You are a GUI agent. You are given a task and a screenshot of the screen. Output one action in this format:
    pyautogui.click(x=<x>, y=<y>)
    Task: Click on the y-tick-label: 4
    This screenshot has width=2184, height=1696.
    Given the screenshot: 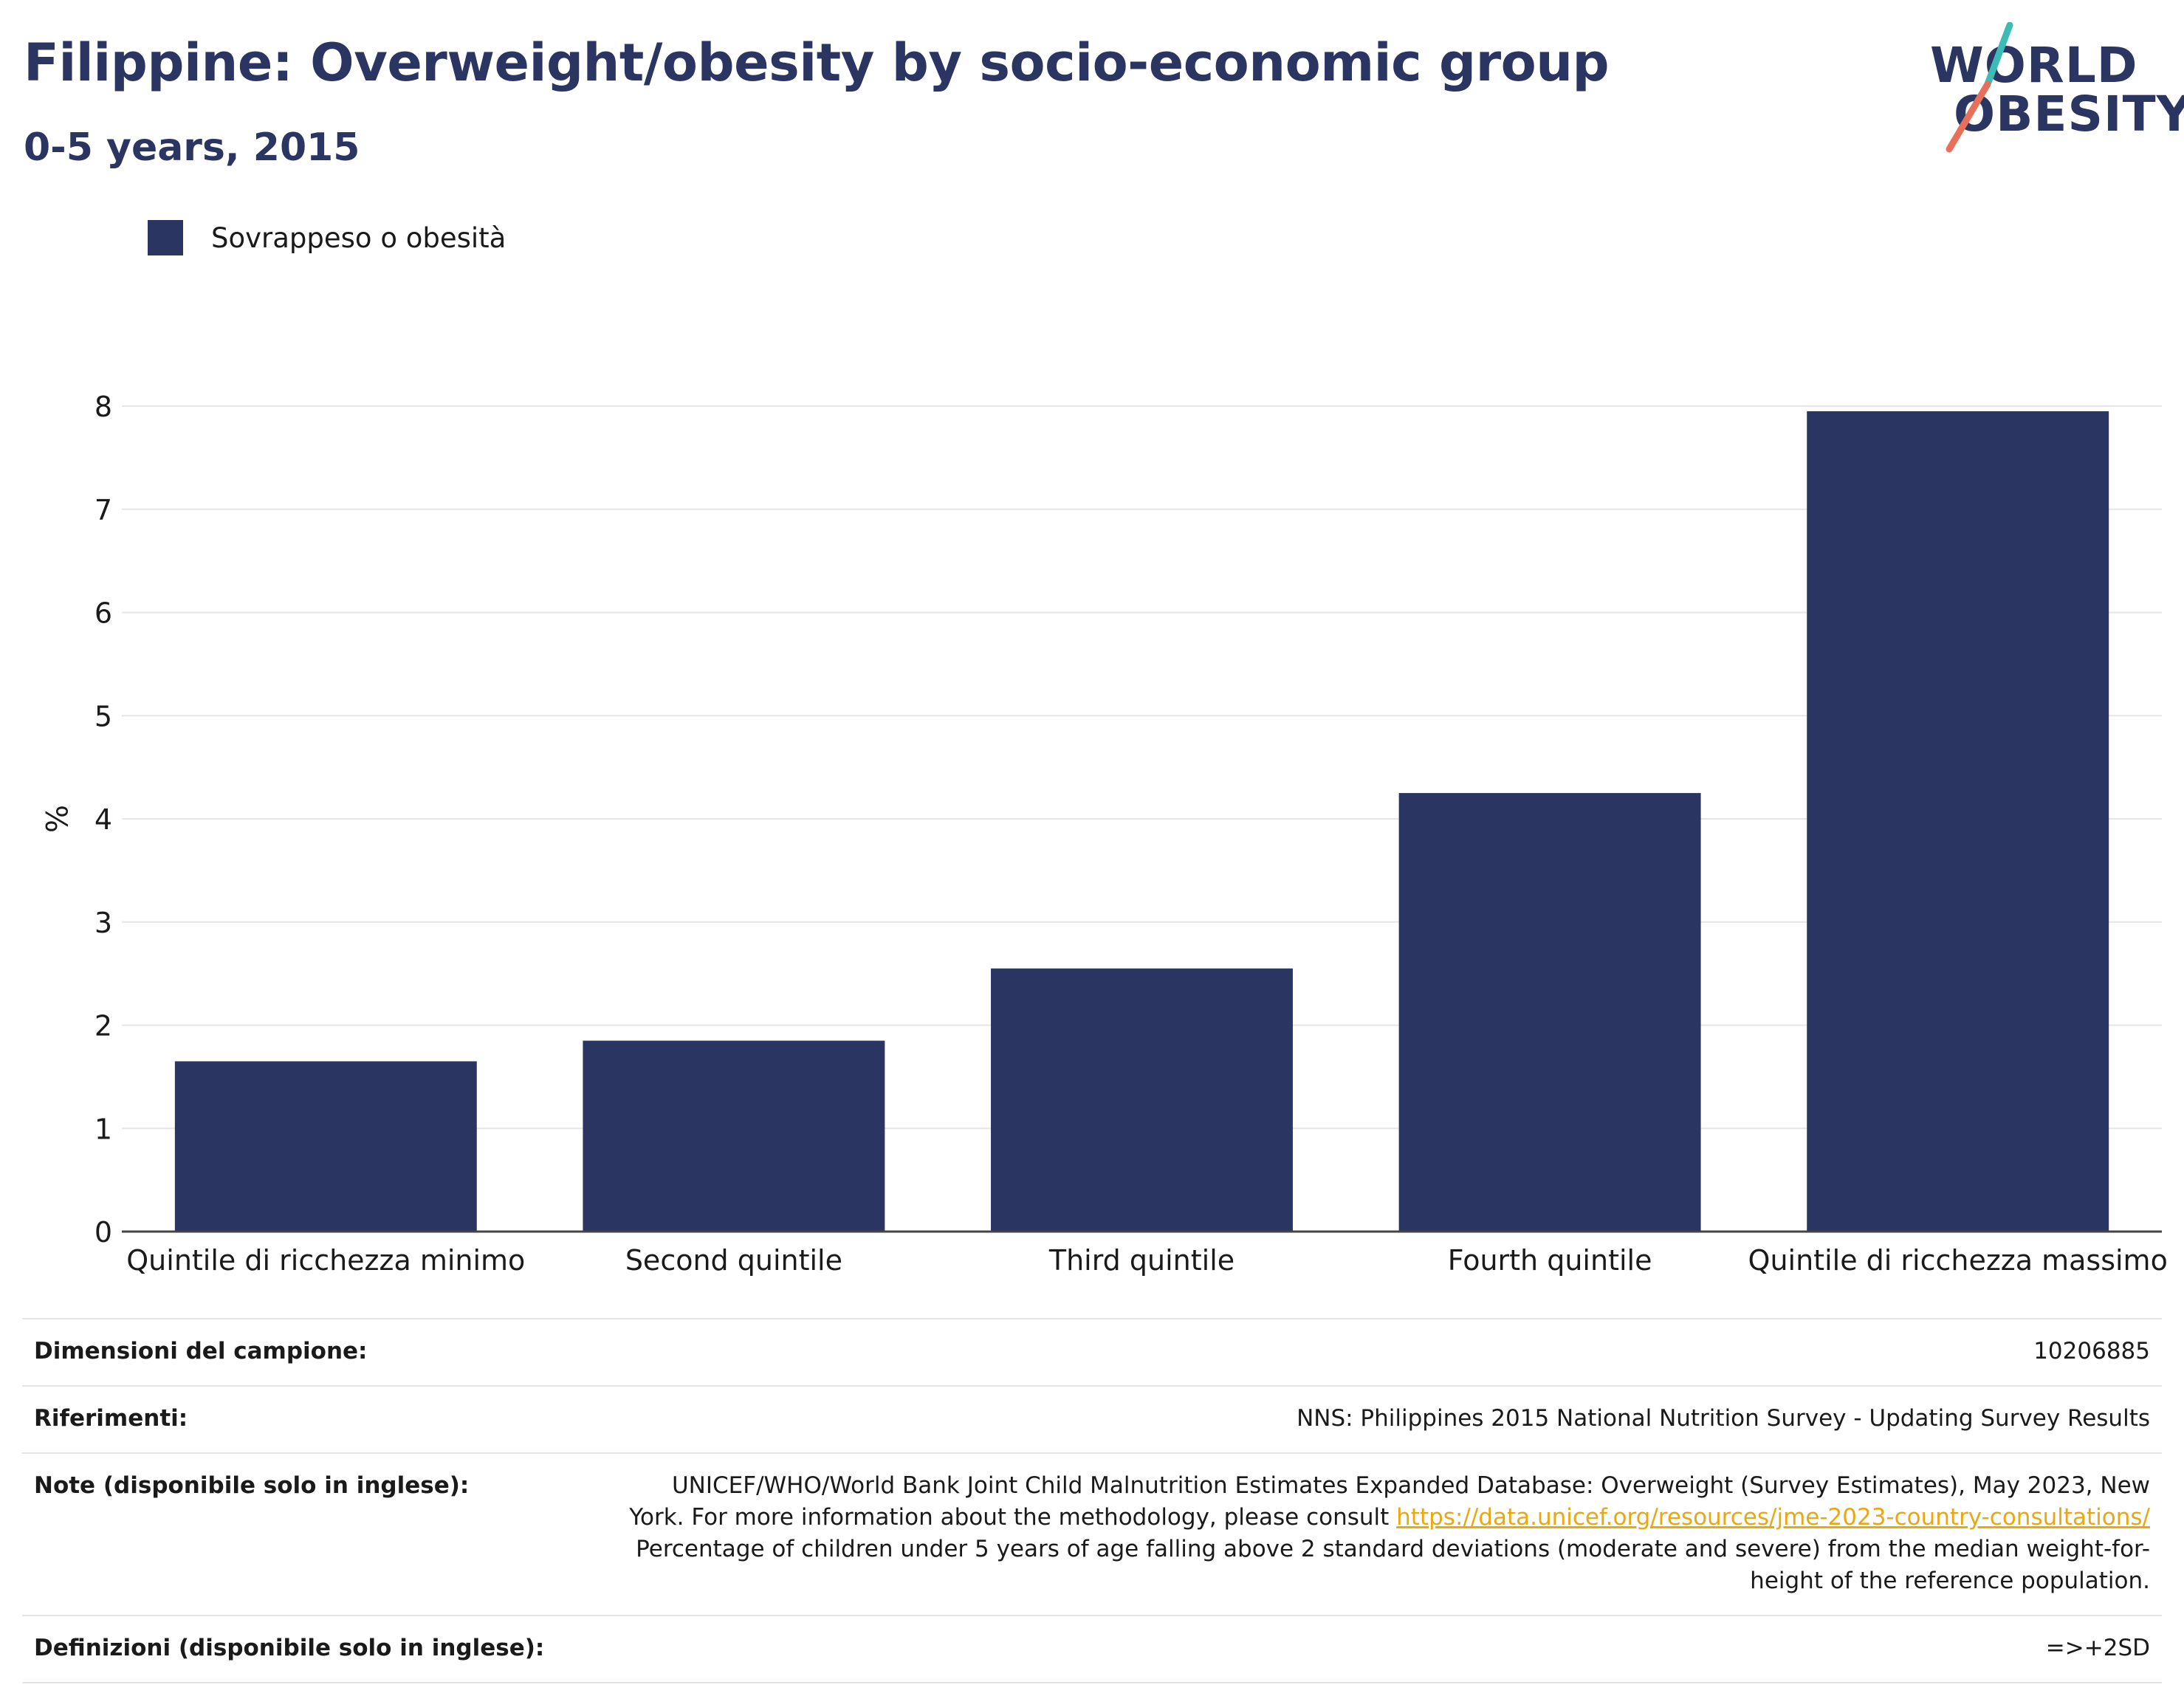 What is the action you would take?
    pyautogui.click(x=103, y=819)
    